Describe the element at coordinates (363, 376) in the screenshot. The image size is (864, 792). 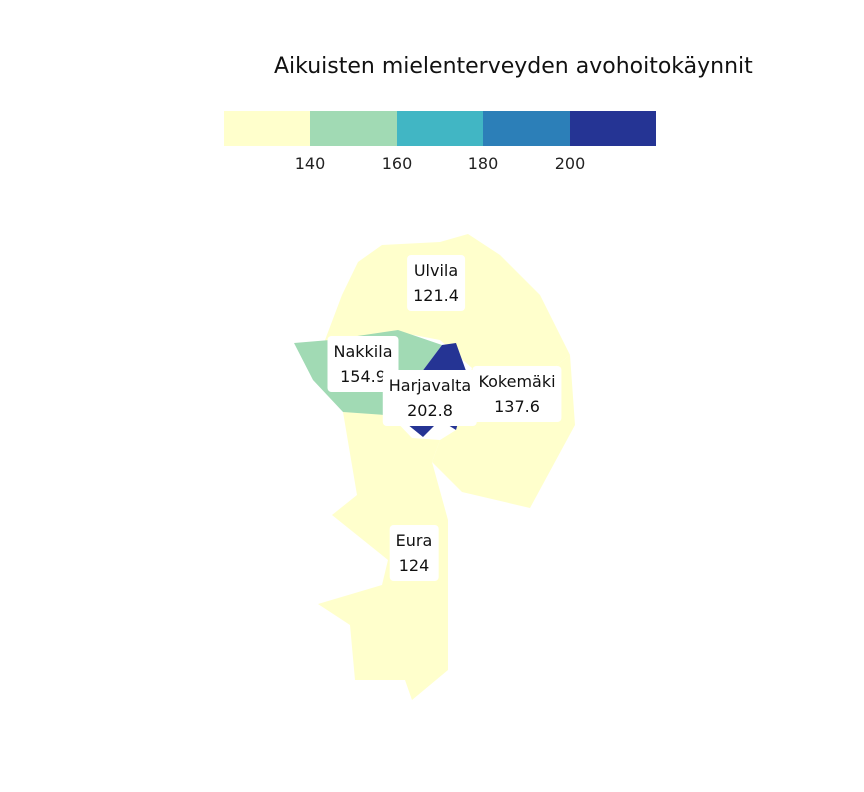
I see `region-value: 154.9` at that location.